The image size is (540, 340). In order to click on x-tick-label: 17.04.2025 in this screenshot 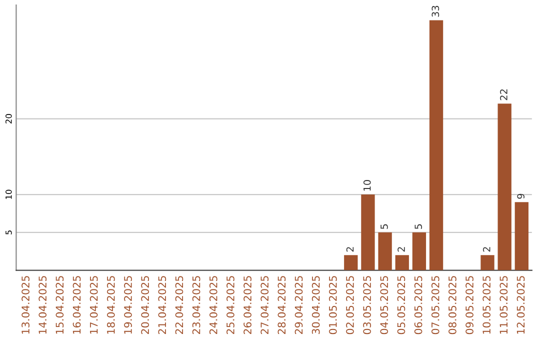, I will do `click(94, 305)`.